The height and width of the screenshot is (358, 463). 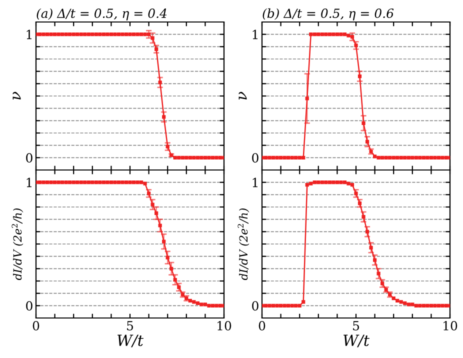 I want to click on chart-title: (b) Δ/t = 0.5, η = 0.6, so click(x=328, y=14).